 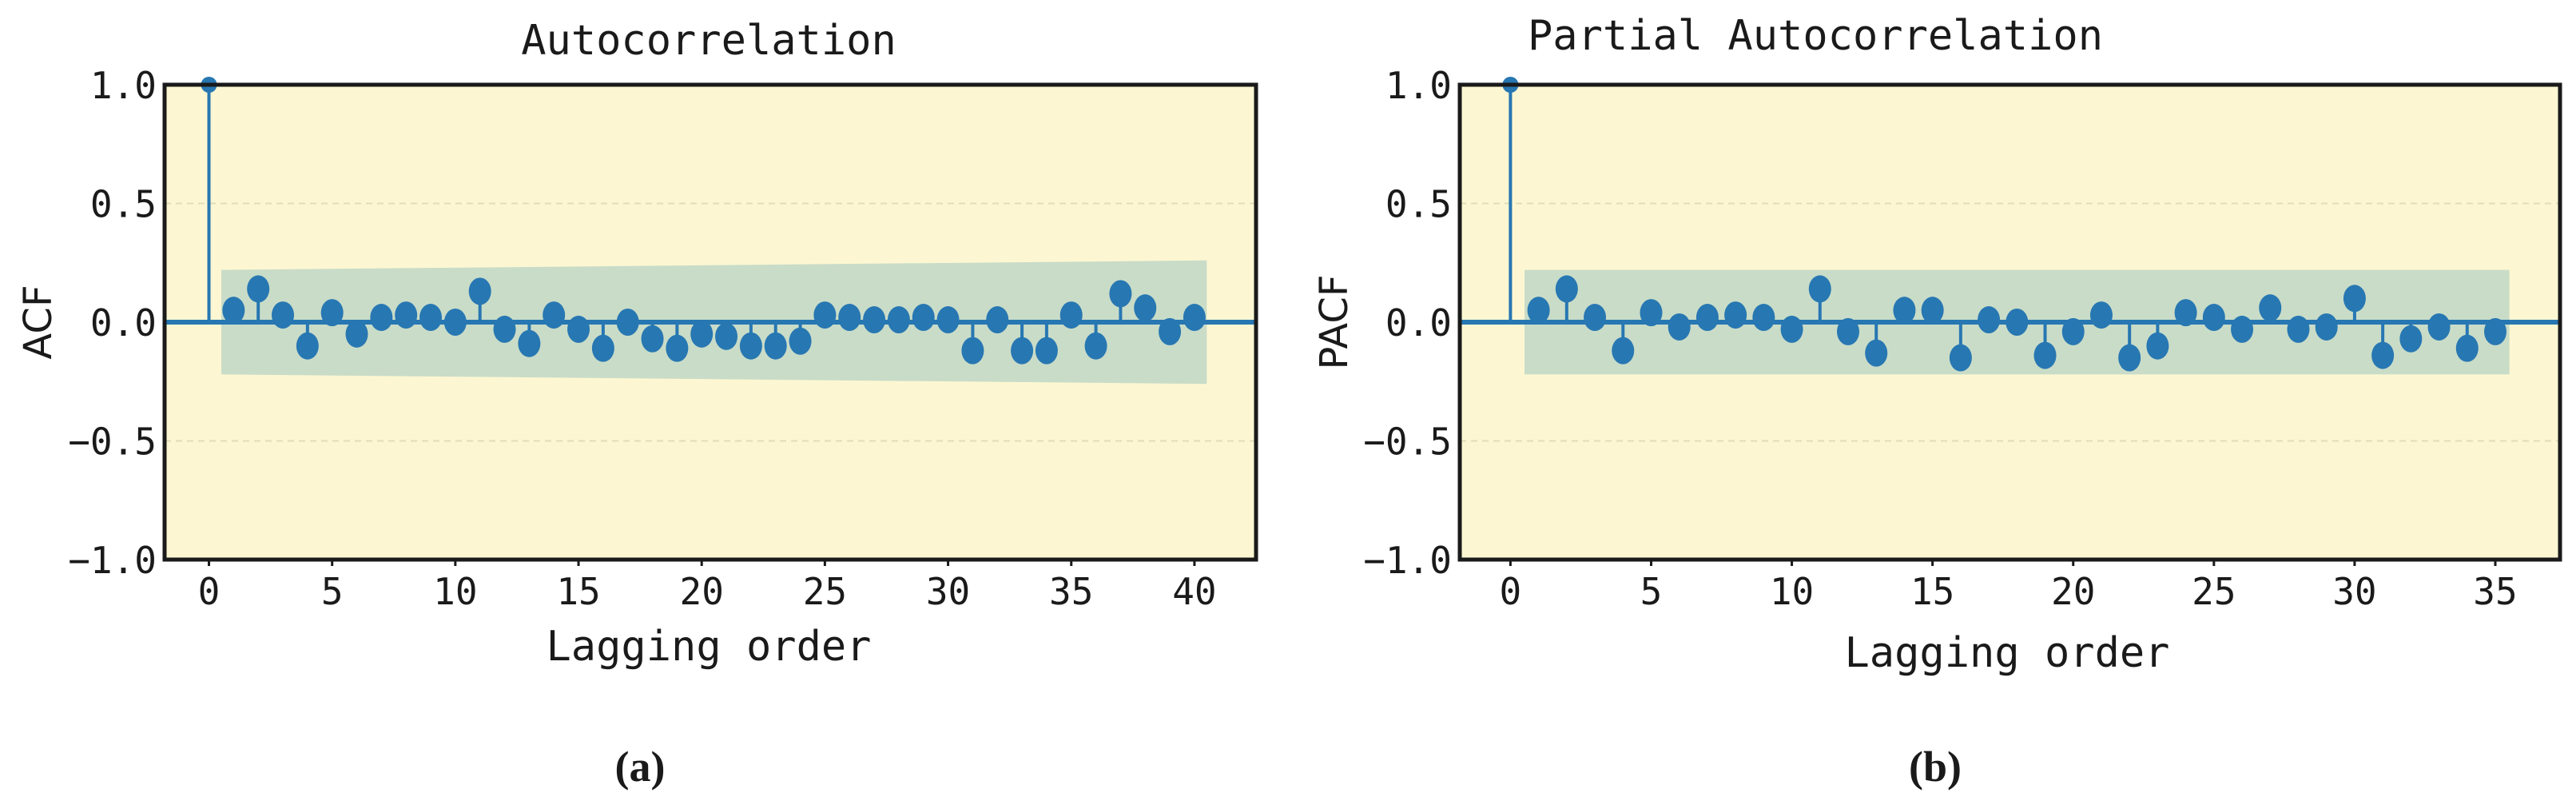 What do you see at coordinates (455, 591) in the screenshot?
I see `acf-x-tick-label: 10` at bounding box center [455, 591].